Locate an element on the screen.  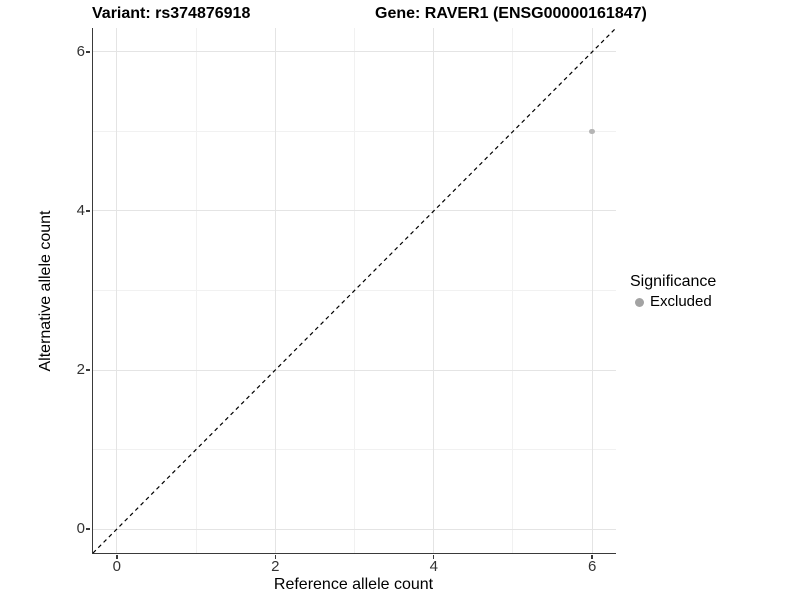
legend-item-excluded: Excluded is located at coordinates (673, 302).